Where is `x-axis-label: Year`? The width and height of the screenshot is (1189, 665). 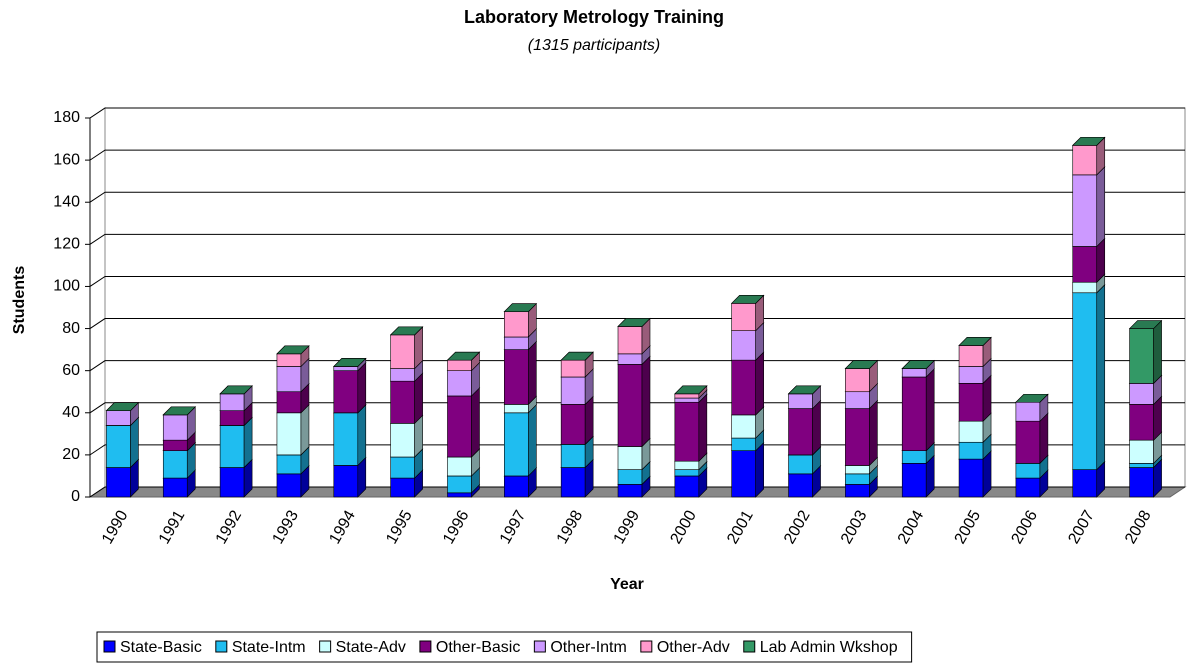 x-axis-label: Year is located at coordinates (627, 584).